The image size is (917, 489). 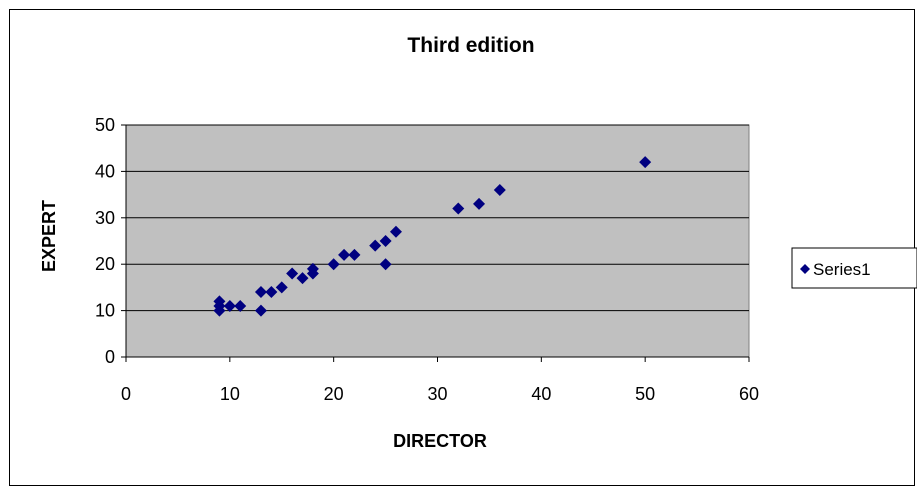 I want to click on y-axis-title: EXPERT, so click(x=49, y=236).